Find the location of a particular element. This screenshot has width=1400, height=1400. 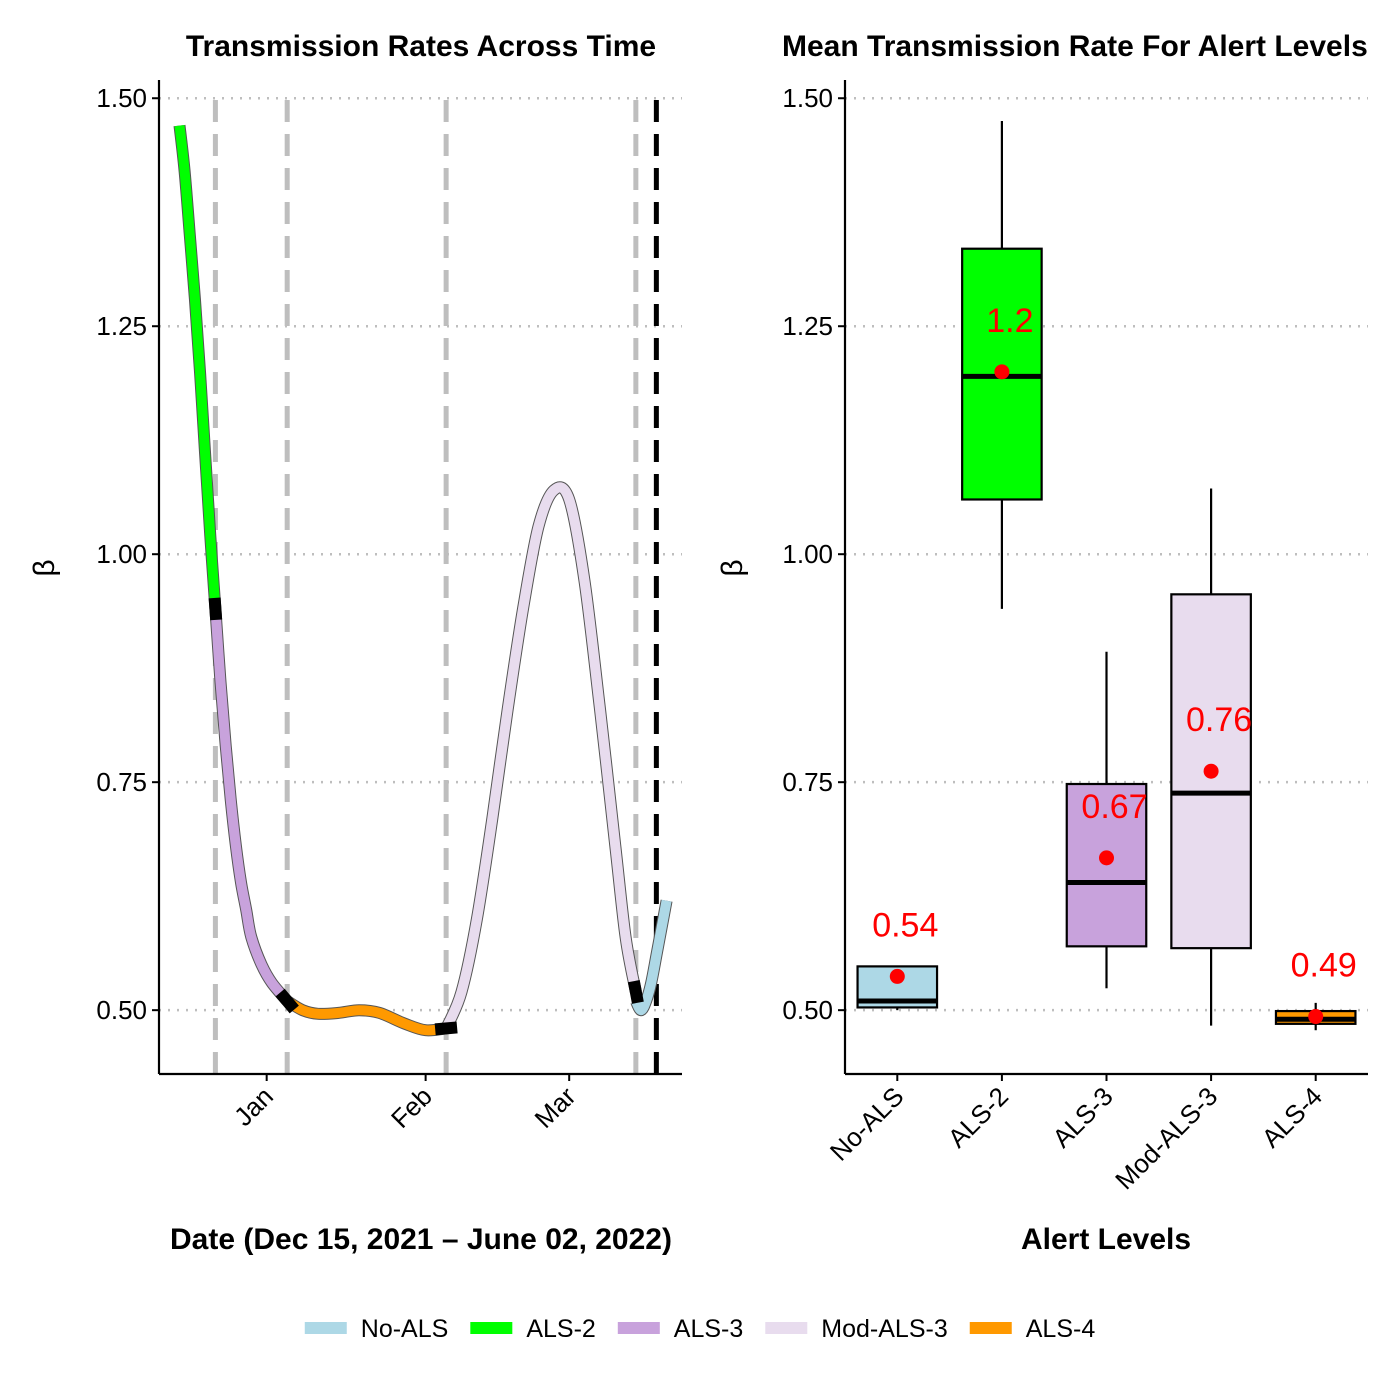

right-y-tick-label: 1.00 is located at coordinates (807, 554).